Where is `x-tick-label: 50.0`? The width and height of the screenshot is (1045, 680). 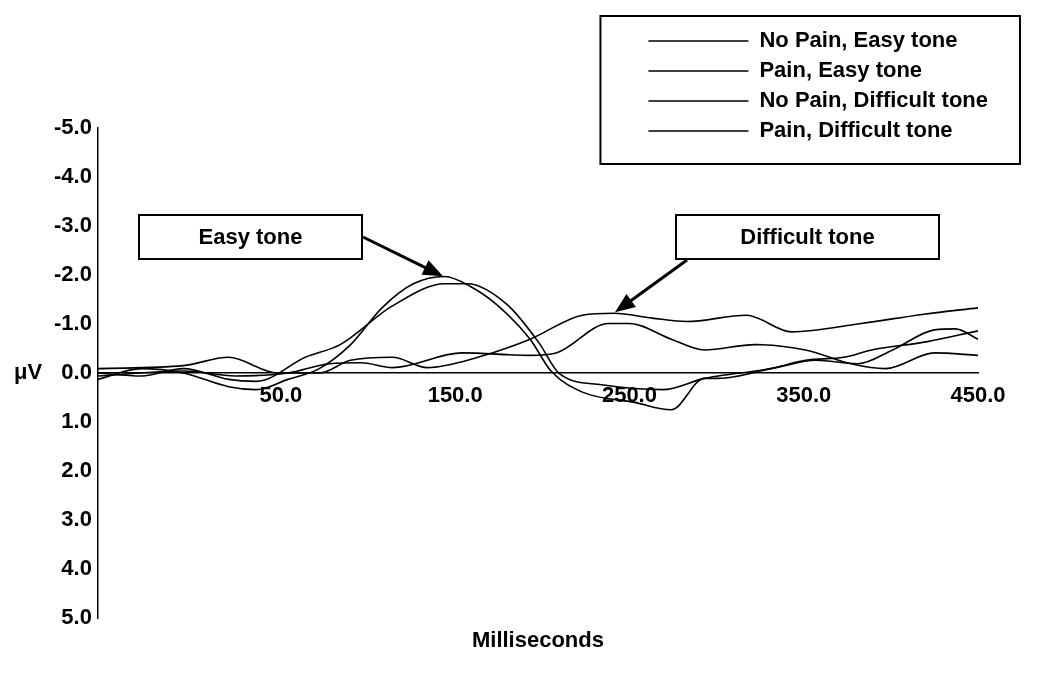 x-tick-label: 50.0 is located at coordinates (281, 395).